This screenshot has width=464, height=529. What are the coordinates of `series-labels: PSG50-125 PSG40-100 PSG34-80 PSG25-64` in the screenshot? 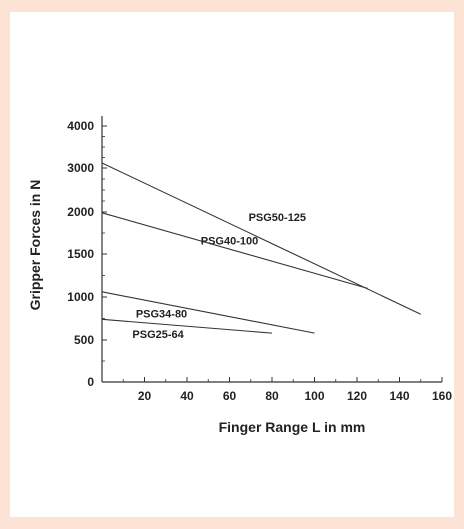 It's located at (219, 276).